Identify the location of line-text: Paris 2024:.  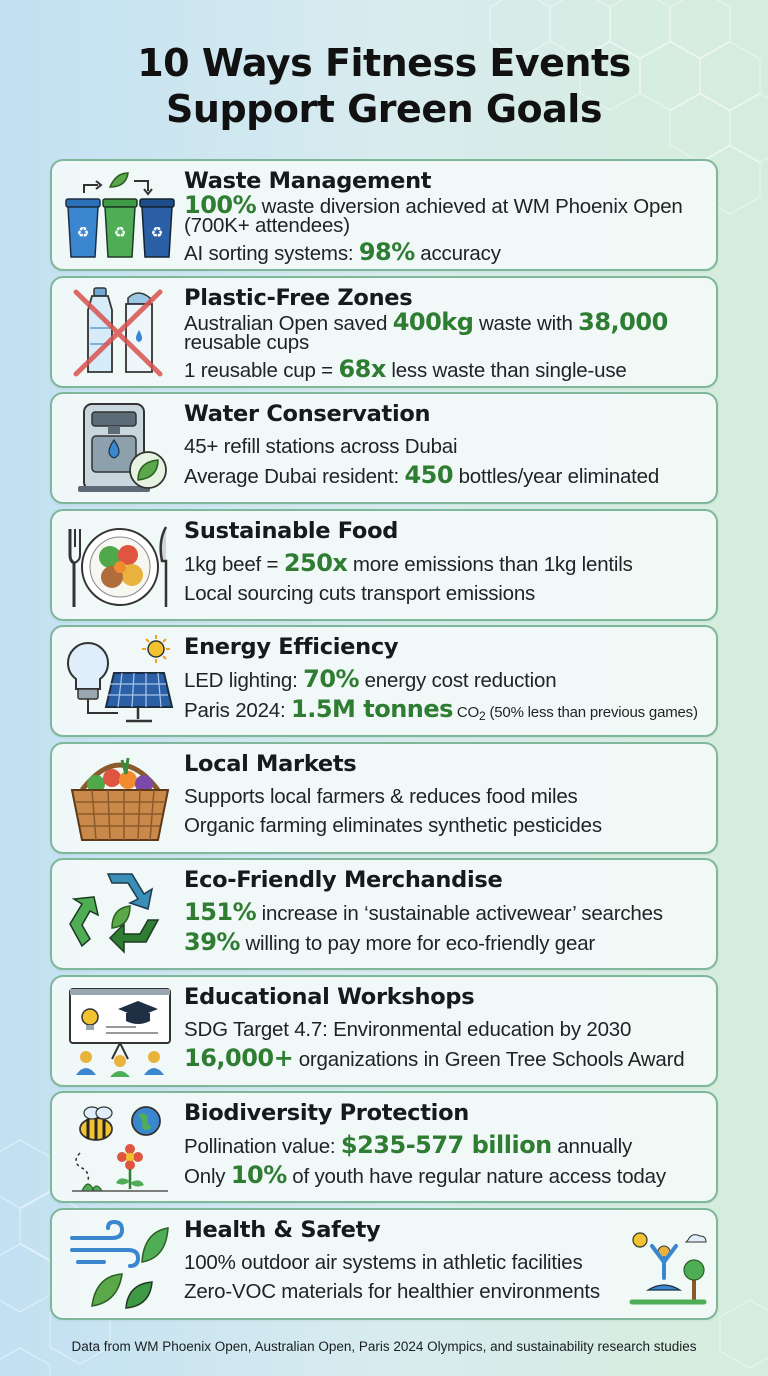
(237, 710).